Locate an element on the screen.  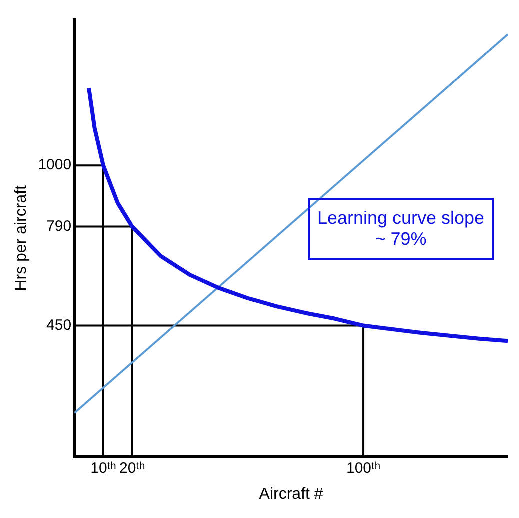
y-axis-title: Hrs per aircraft is located at coordinates (21, 238).